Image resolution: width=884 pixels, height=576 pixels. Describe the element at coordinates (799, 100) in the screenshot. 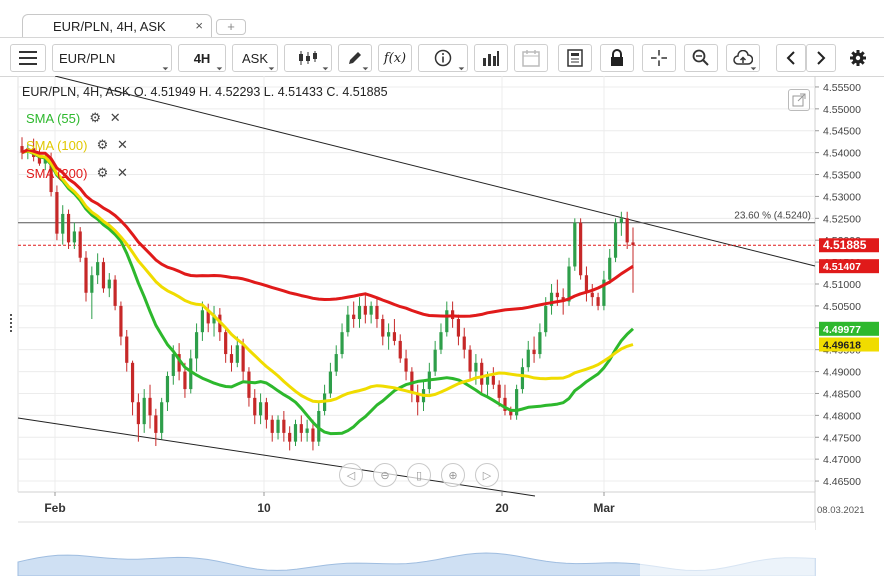

I see `expand-chart-button` at that location.